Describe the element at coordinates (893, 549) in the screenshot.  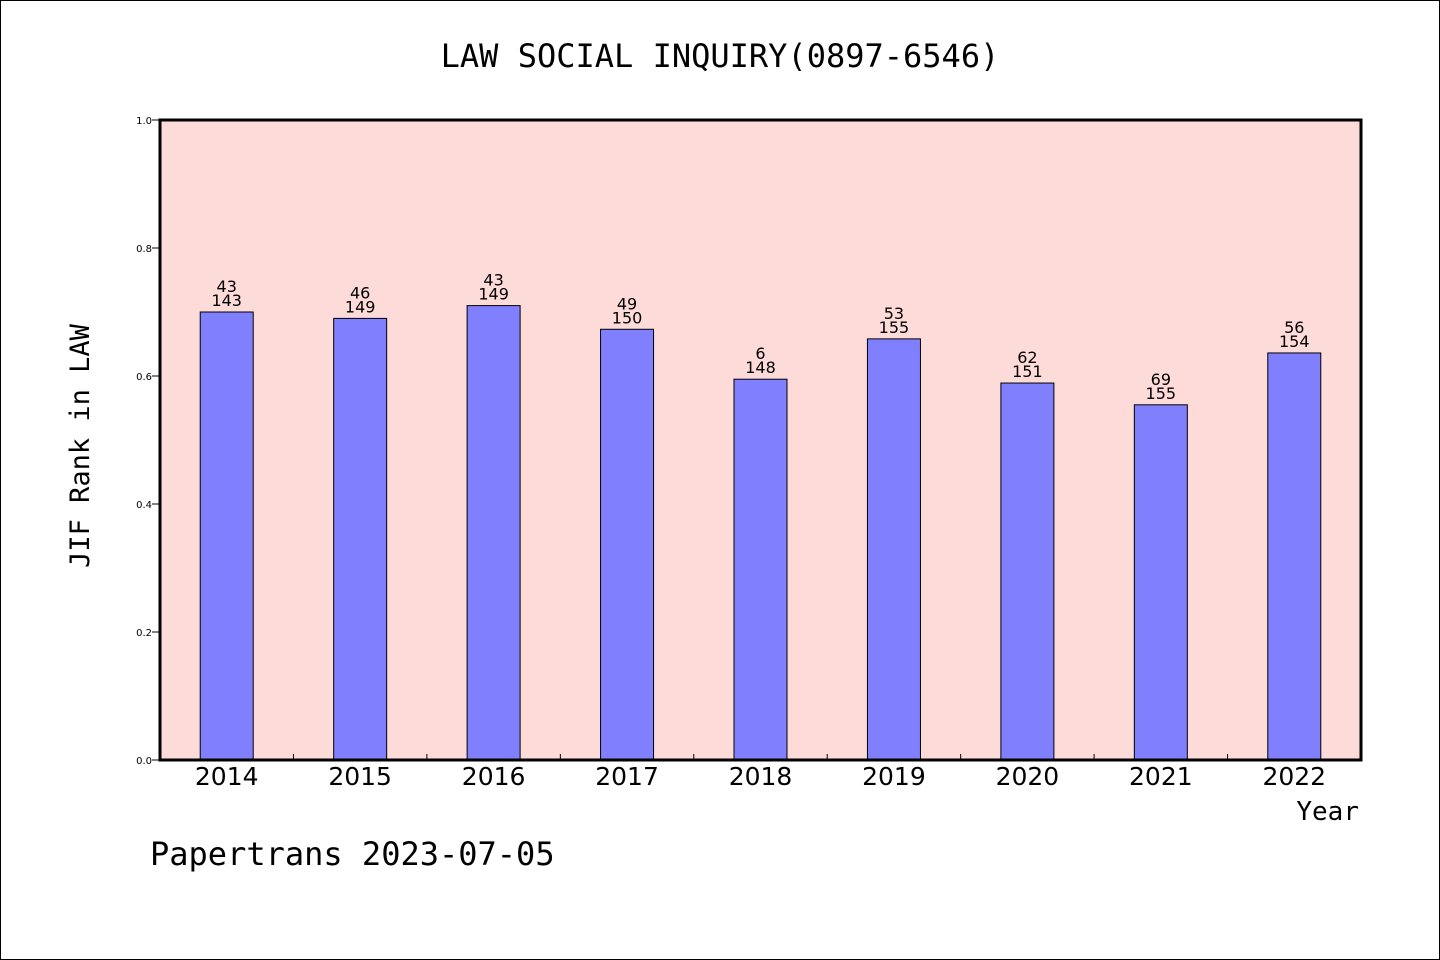
I see `bar-2019` at that location.